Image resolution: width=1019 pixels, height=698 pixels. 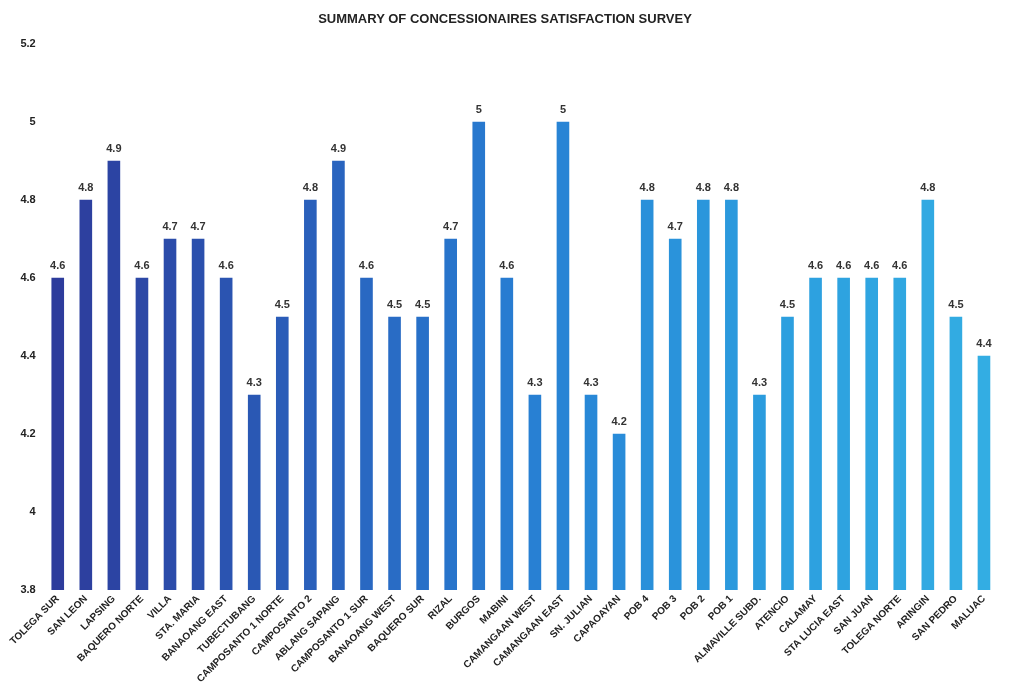 I want to click on y-tick-label: 4, so click(x=33, y=510).